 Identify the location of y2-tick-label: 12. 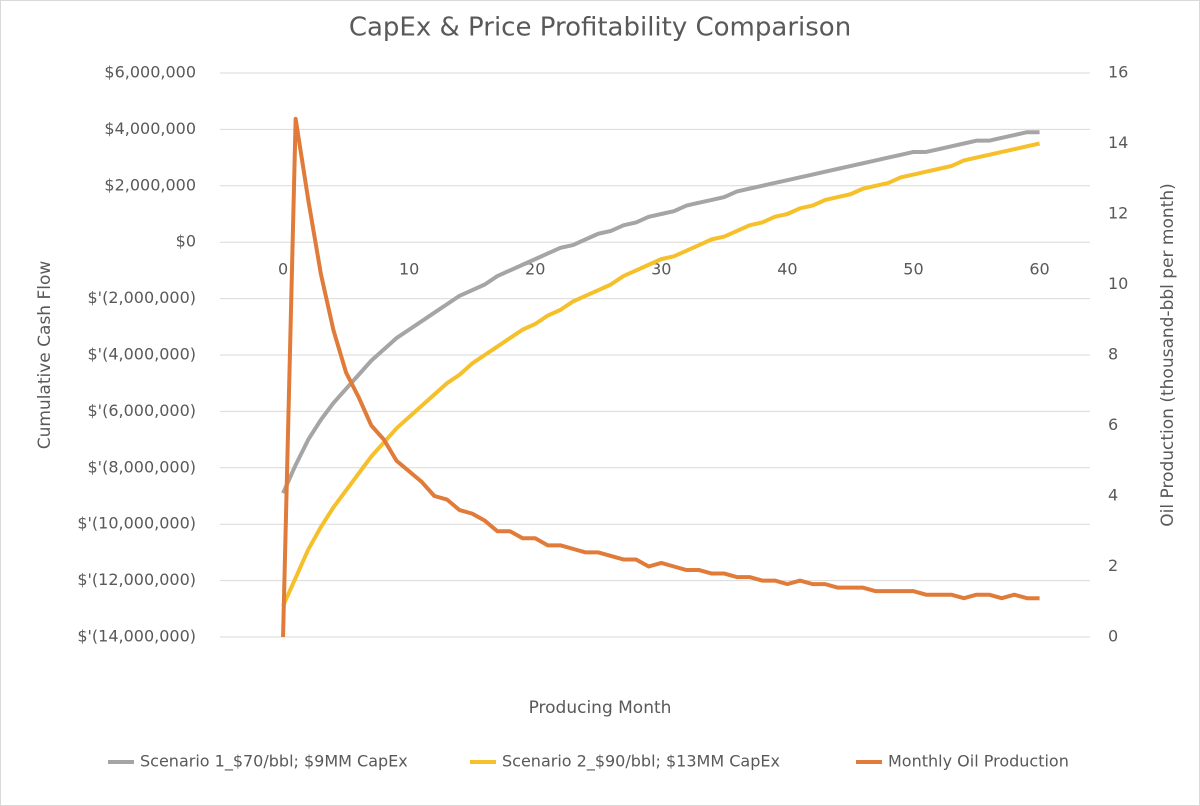
(1118, 213).